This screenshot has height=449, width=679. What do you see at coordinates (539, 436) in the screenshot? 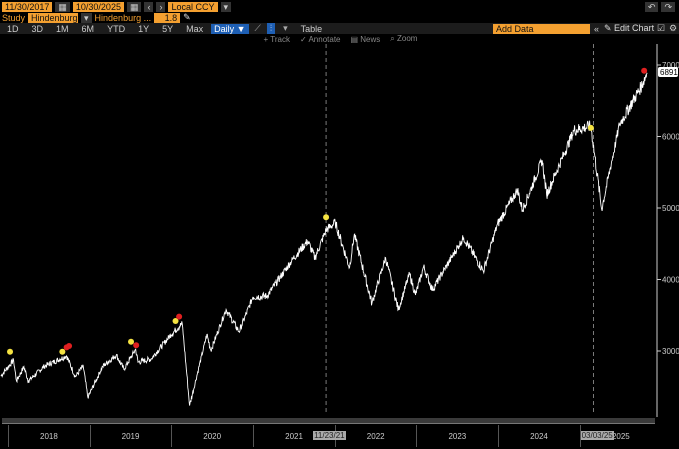
I see `x-tick-label: 2024` at bounding box center [539, 436].